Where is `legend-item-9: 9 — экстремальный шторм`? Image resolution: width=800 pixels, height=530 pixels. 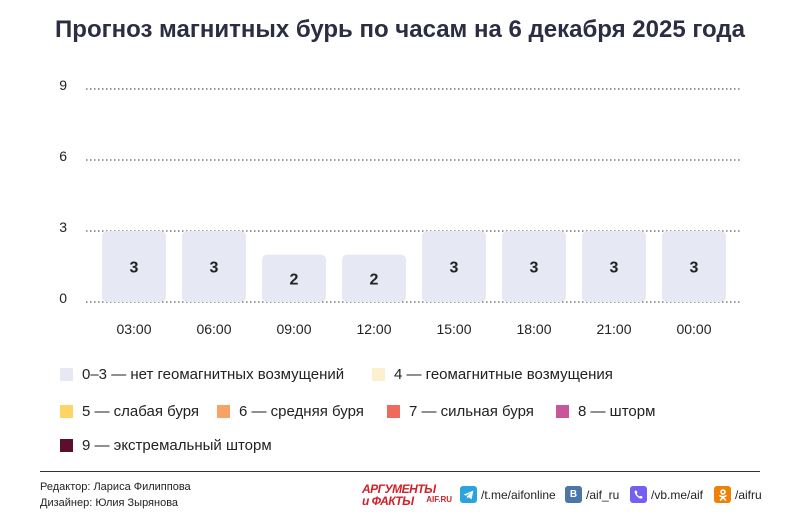 legend-item-9: 9 — экстремальный шторм is located at coordinates (166, 445).